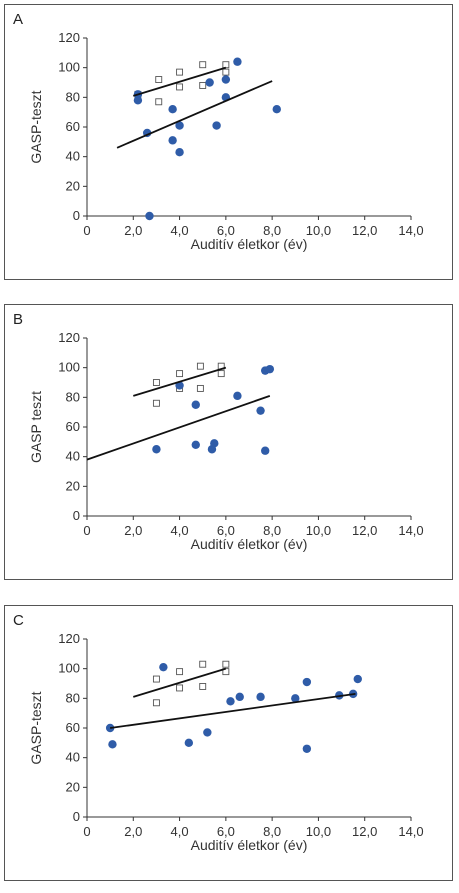 Image resolution: width=459 pixels, height=893 pixels. I want to click on panel-label: C, so click(18, 620).